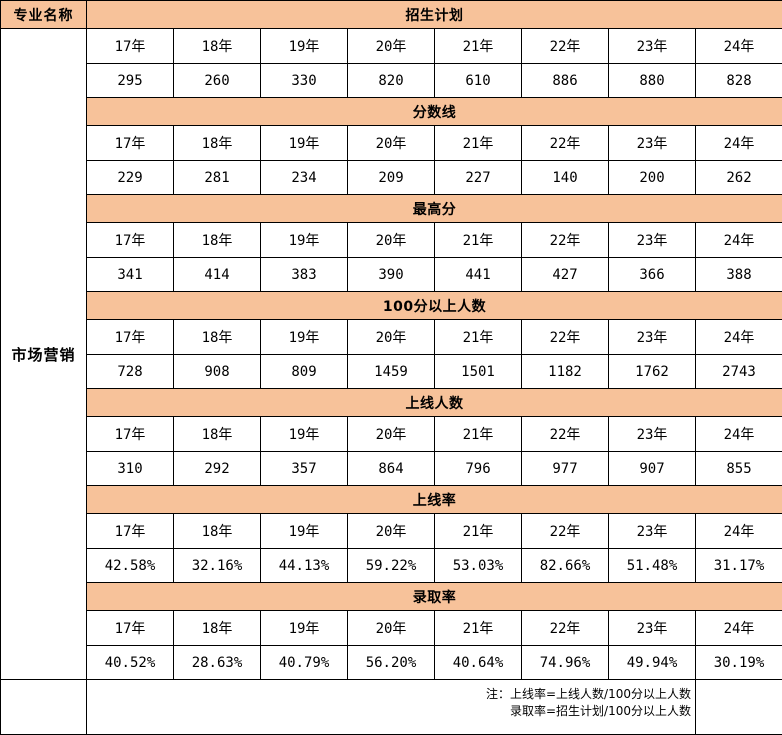 The image size is (782, 735). I want to click on table-row: 100分以上人数, so click(391, 306).